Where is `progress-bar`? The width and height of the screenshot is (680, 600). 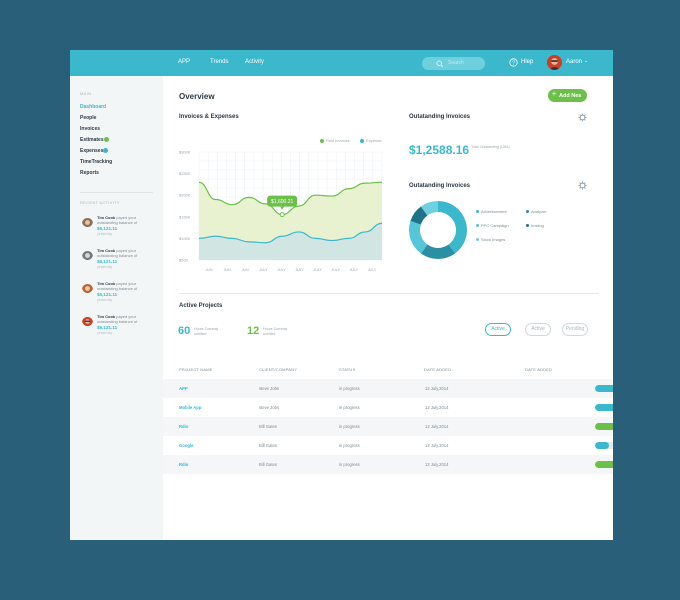 progress-bar is located at coordinates (604, 445).